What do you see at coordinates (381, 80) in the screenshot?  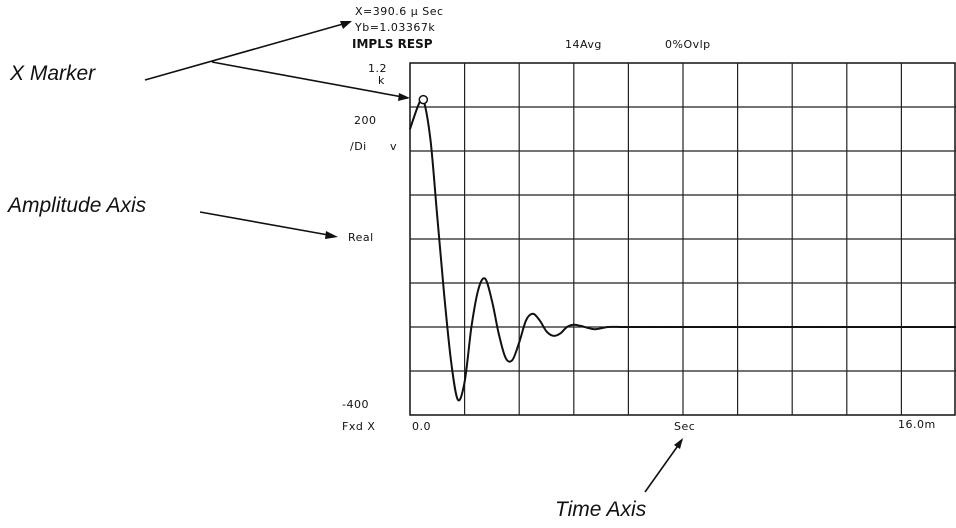 I see `y-top-unit: k` at bounding box center [381, 80].